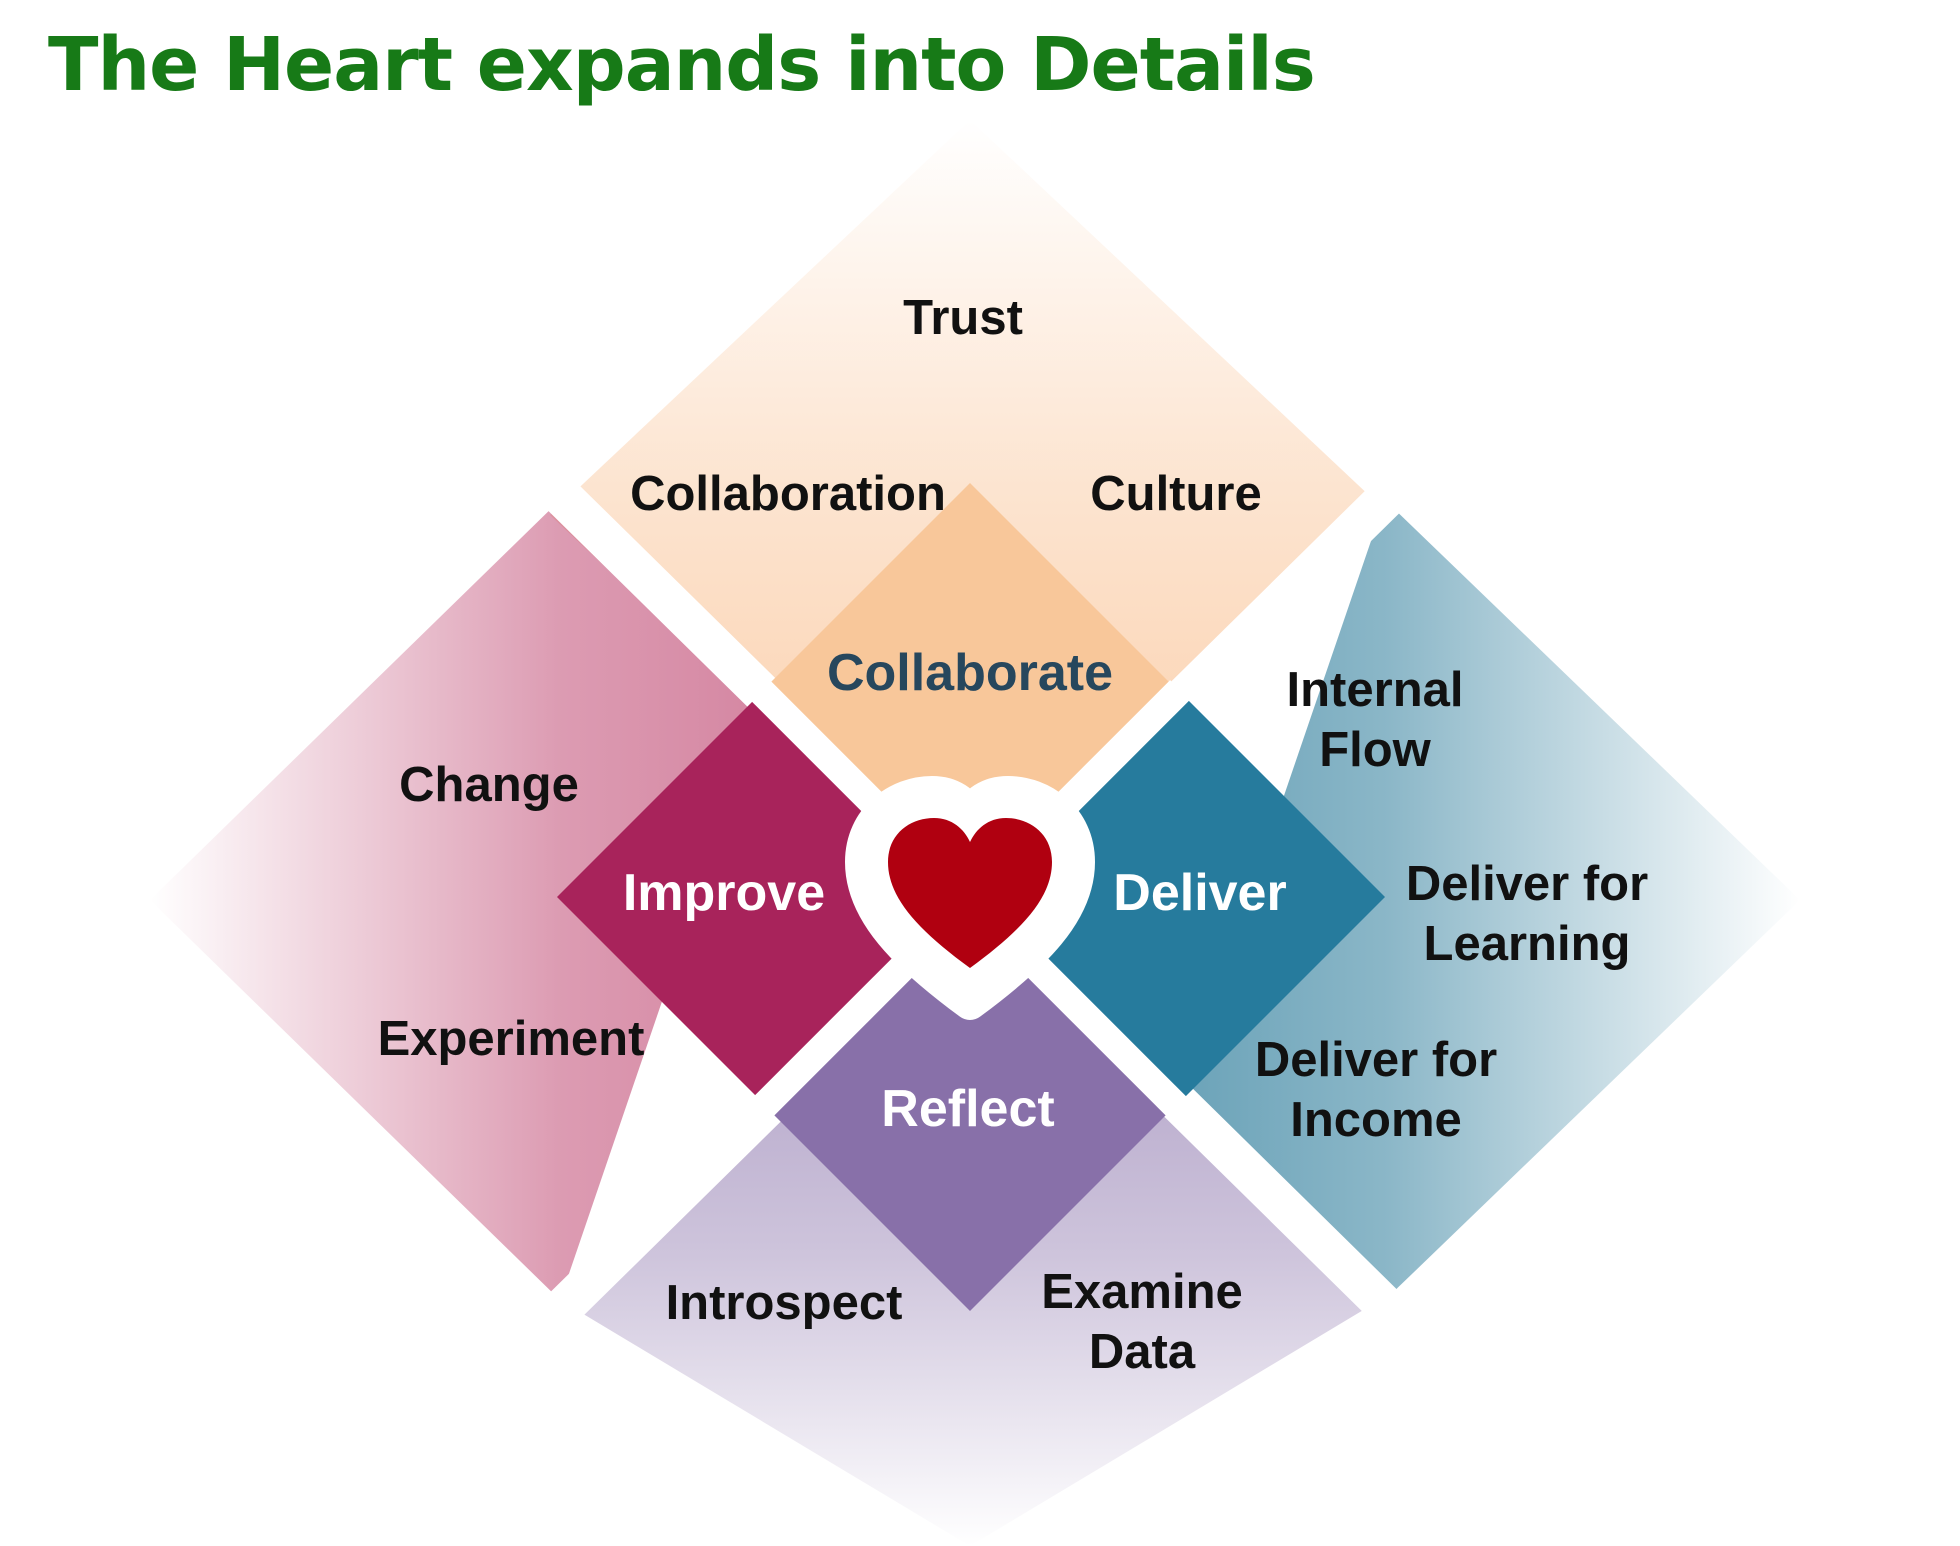 The height and width of the screenshot is (1546, 1960). Describe the element at coordinates (1142, 1322) in the screenshot. I see `examine-data-label: Examine Data` at that location.